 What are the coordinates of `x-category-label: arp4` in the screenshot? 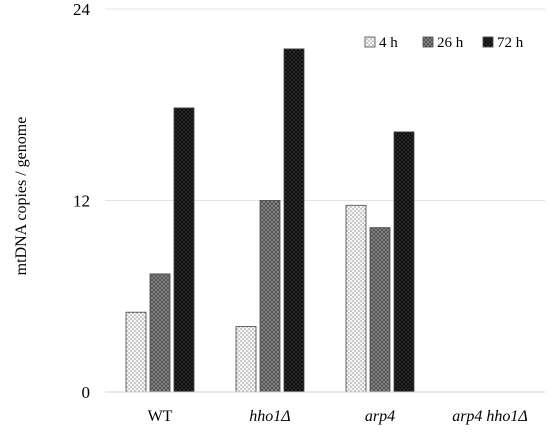 It's located at (380, 416).